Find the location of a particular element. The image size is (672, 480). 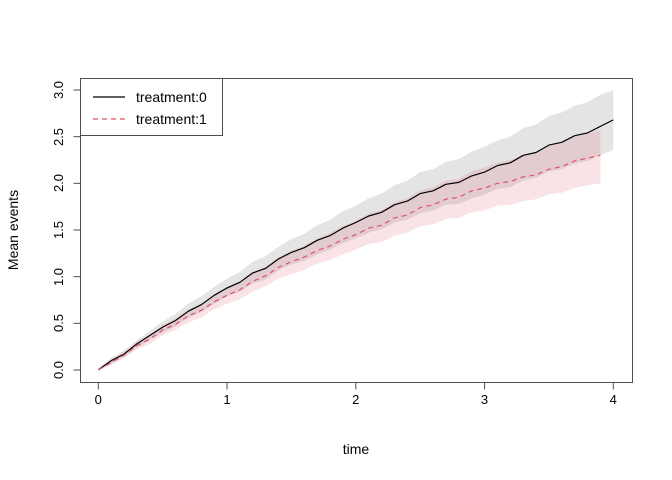

y-axis-title: Mean events is located at coordinates (13, 230).